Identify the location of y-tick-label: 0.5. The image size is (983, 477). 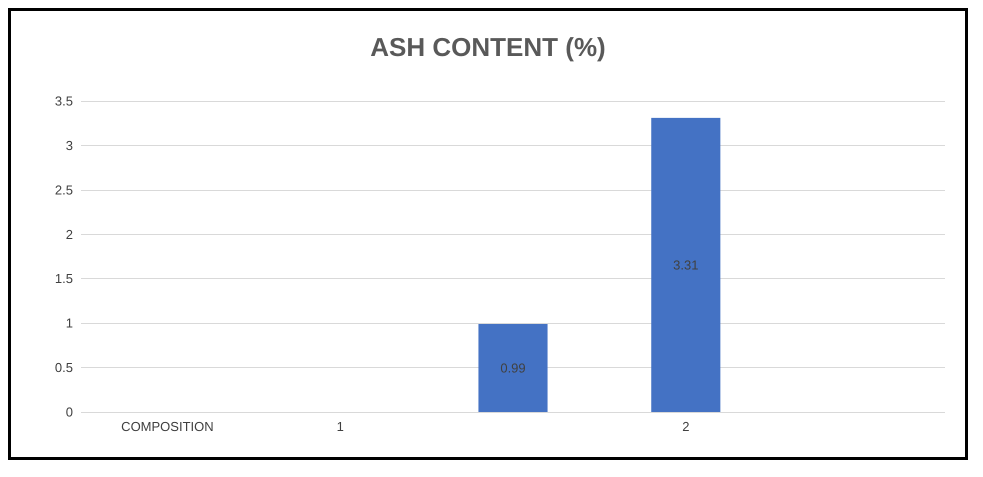
(63, 368).